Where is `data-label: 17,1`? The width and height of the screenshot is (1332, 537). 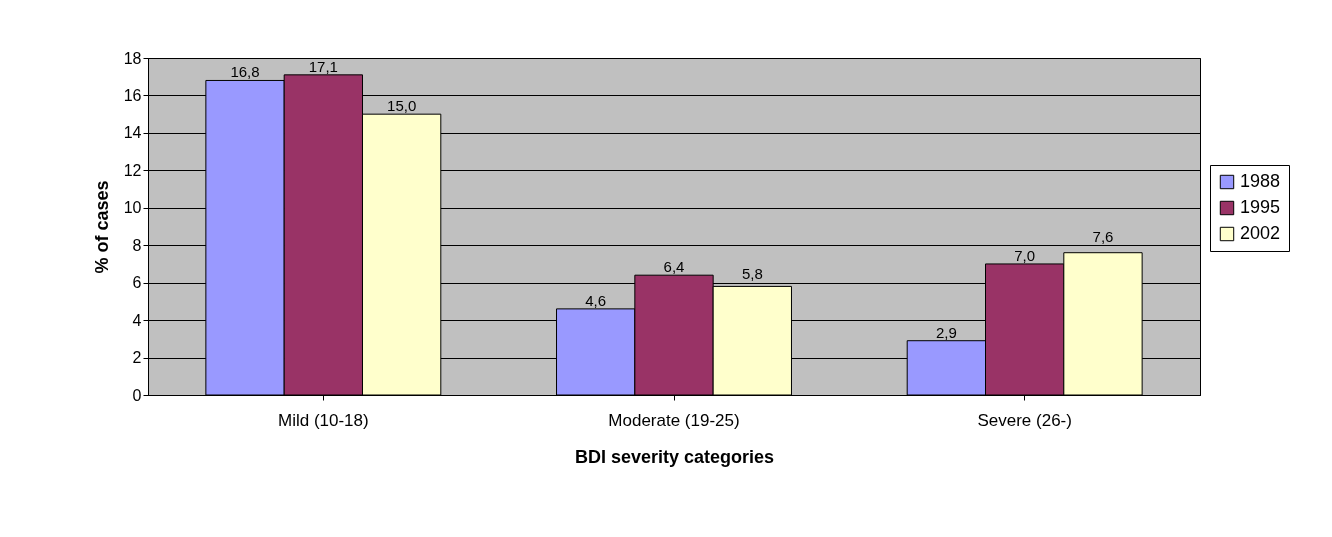
data-label: 17,1 is located at coordinates (323, 66).